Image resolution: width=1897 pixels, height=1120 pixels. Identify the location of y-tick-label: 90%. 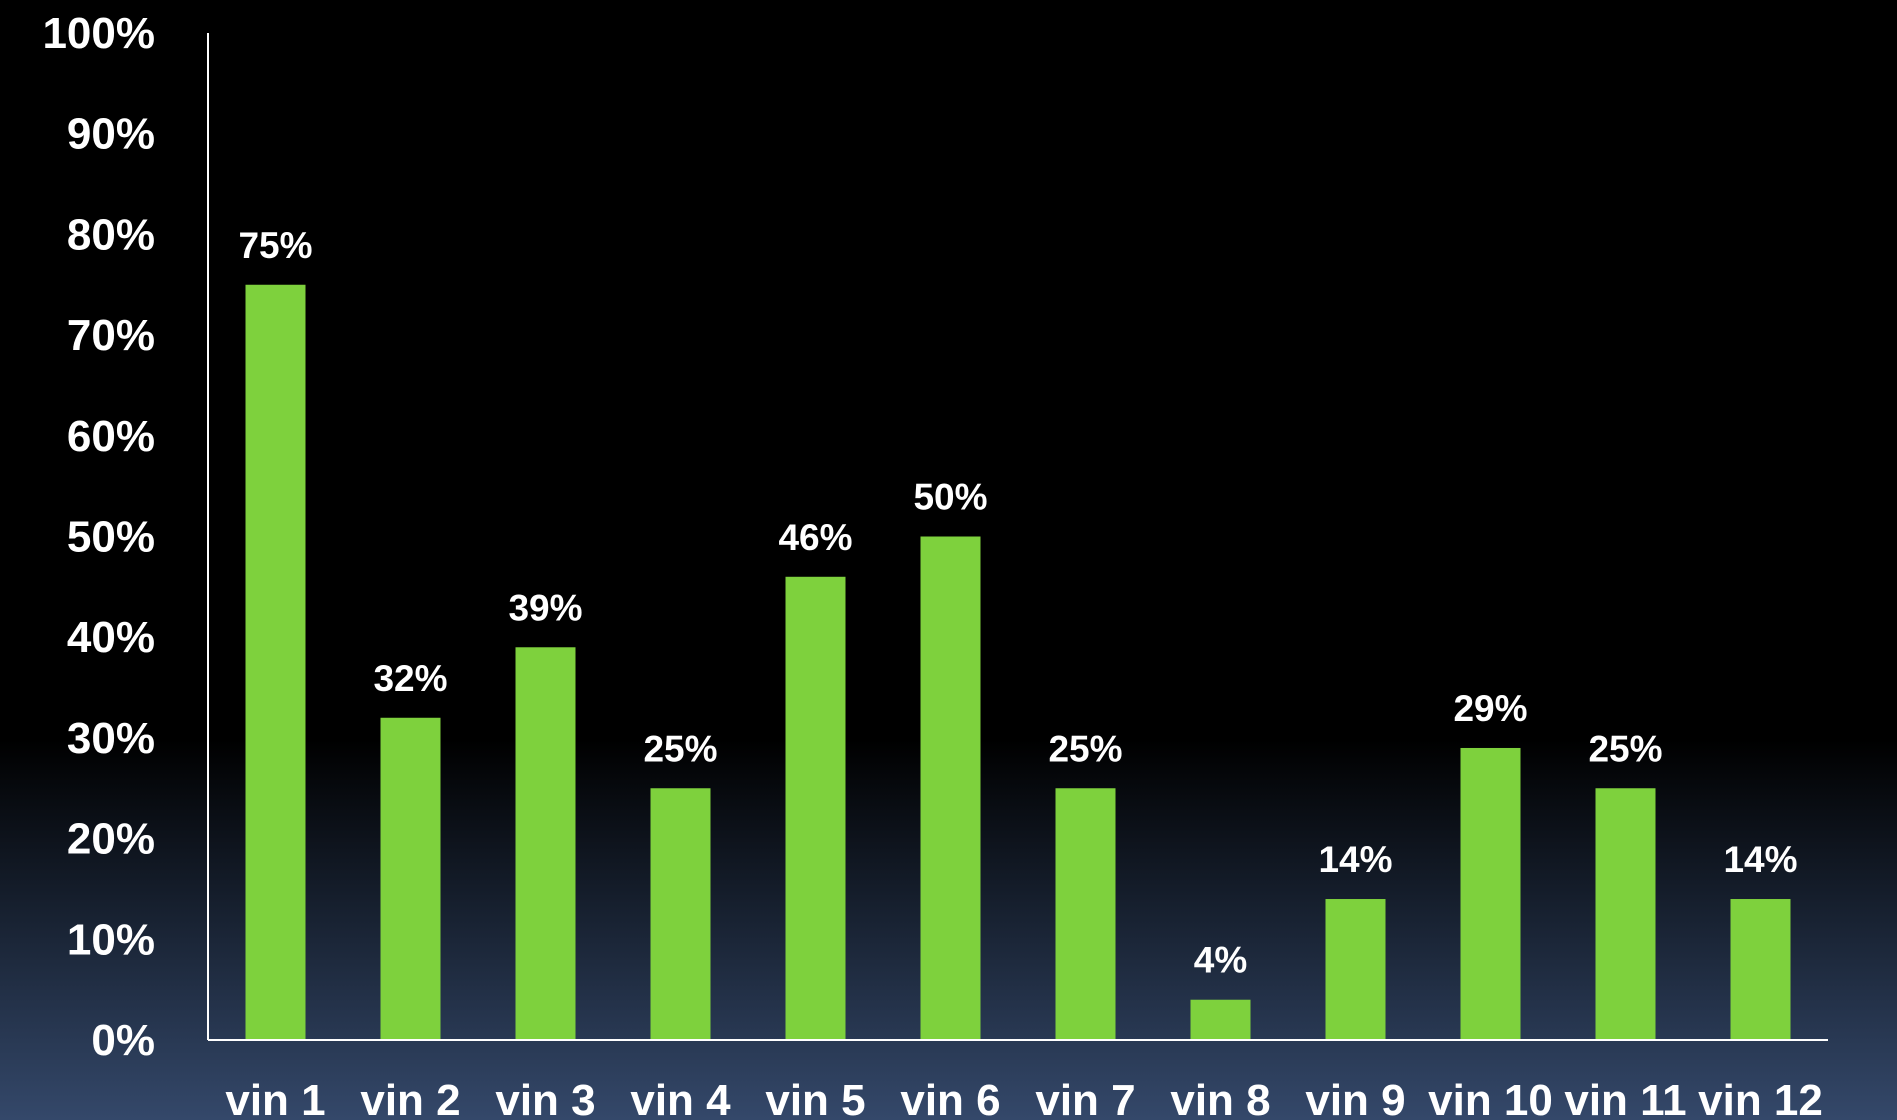
(111, 134).